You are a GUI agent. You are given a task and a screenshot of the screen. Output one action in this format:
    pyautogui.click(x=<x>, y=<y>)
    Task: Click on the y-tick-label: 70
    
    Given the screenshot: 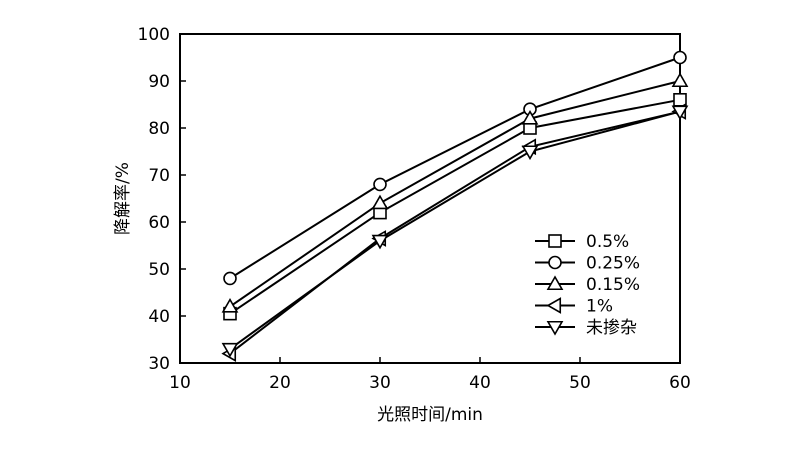 What is the action you would take?
    pyautogui.click(x=159, y=176)
    